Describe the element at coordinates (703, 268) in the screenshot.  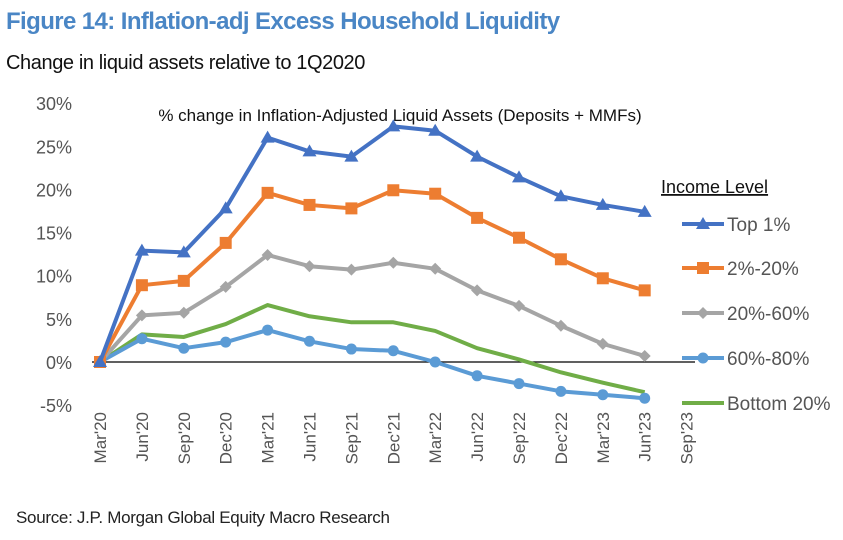
I see `legend-marker-2-20-` at that location.